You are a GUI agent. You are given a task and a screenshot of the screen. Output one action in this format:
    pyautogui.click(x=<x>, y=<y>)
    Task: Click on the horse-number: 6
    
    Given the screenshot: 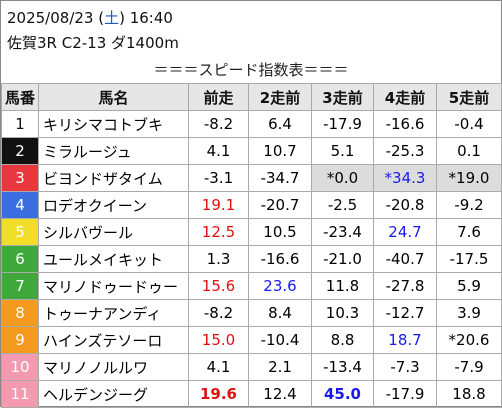 What is the action you would take?
    pyautogui.click(x=20, y=259)
    